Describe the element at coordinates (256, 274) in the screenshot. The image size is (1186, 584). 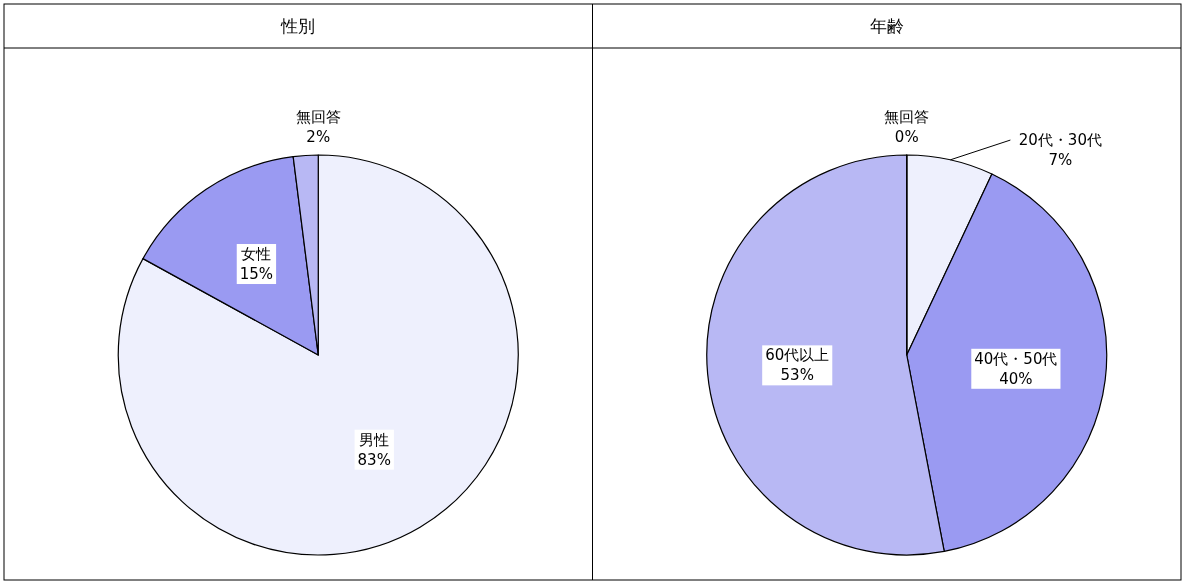
I see `data-label: 15%` at that location.